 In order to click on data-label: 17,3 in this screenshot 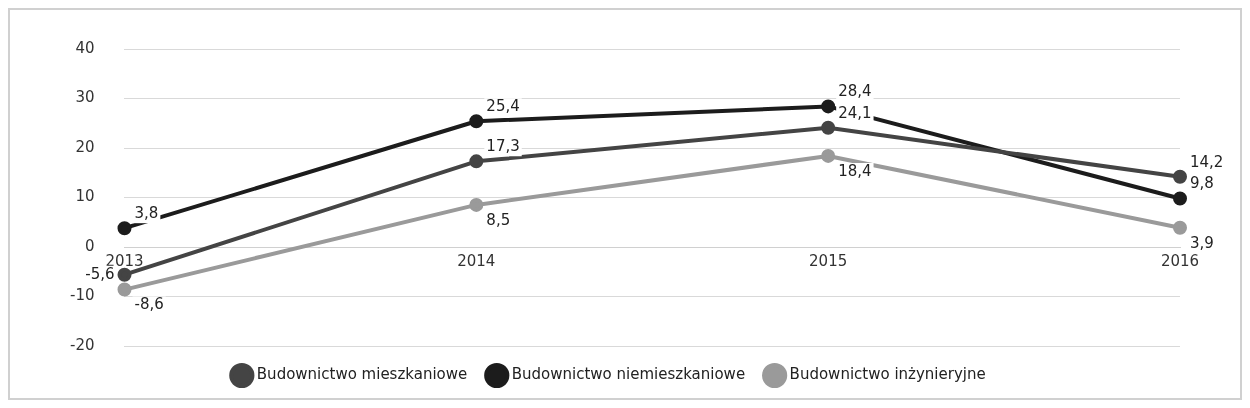, I will do `click(503, 146)`.